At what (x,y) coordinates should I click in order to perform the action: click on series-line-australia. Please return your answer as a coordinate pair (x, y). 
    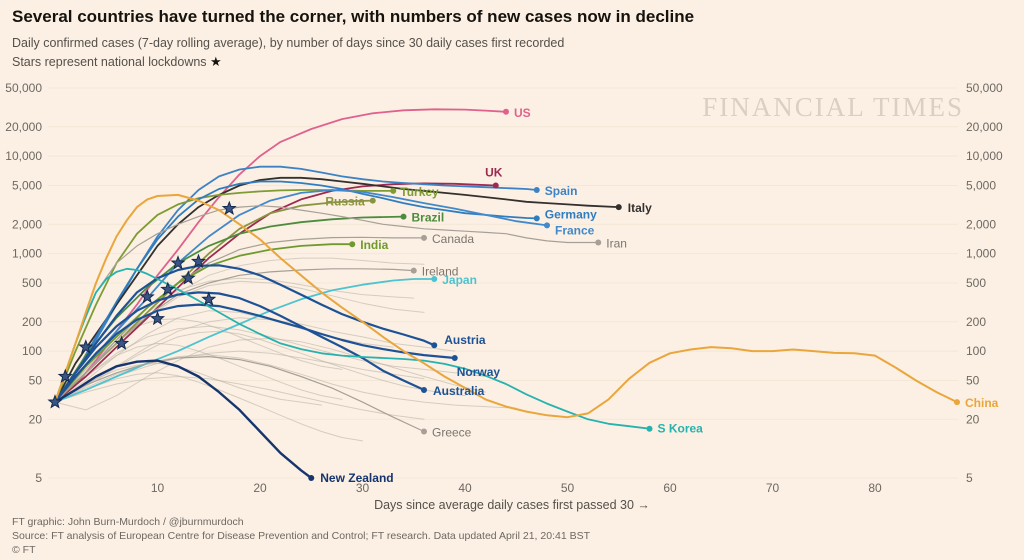
    Looking at the image, I should click on (239, 347).